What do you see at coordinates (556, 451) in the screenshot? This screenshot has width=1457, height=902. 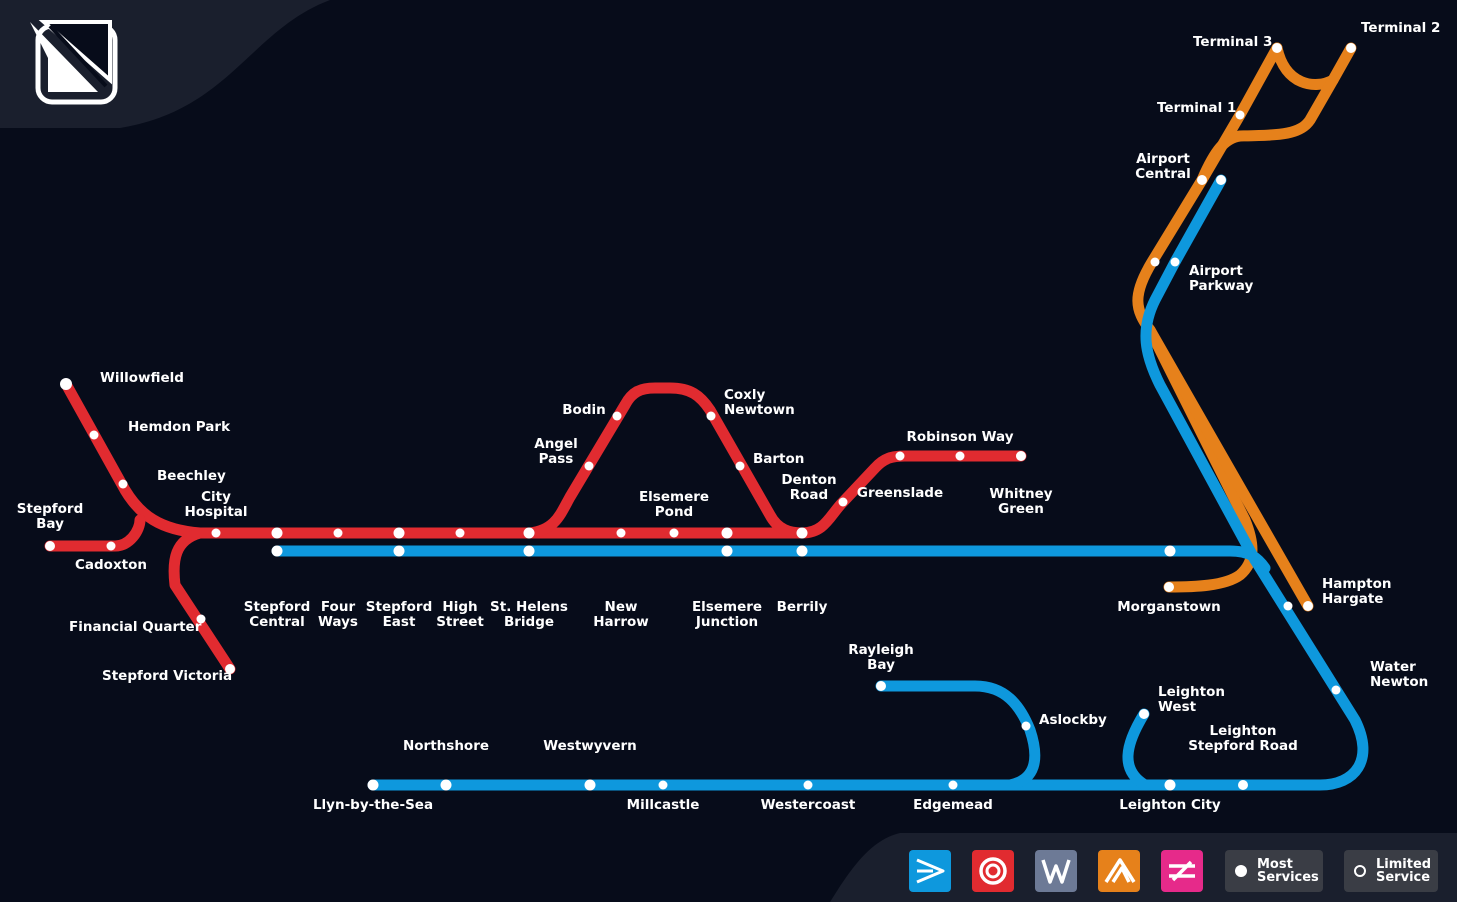 I see `label-angel-pass: Angel Pass` at bounding box center [556, 451].